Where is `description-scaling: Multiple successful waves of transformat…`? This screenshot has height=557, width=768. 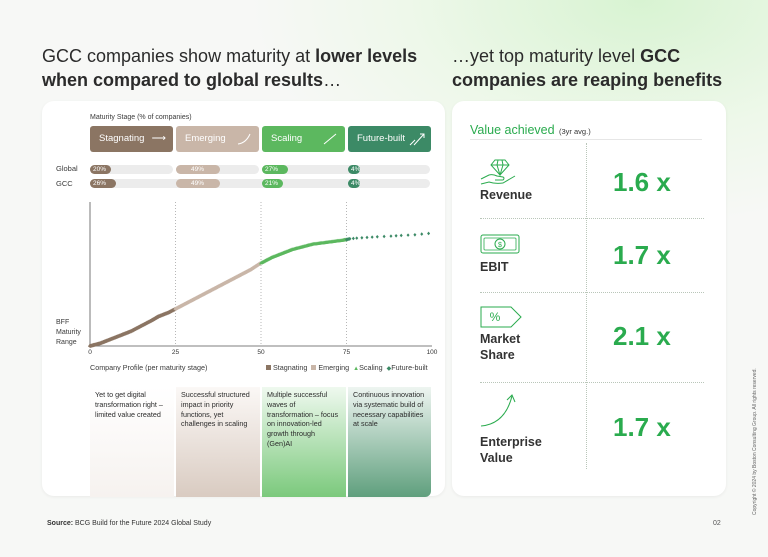
description-scaling: Multiple successful waves of transformat… is located at coordinates (304, 442).